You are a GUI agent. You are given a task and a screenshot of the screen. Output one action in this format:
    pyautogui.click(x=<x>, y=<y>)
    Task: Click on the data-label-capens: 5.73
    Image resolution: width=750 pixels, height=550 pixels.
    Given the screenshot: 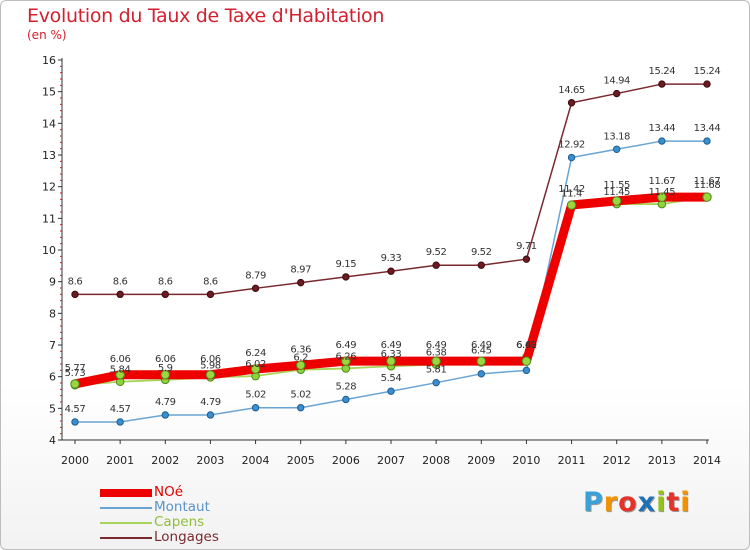 What is the action you would take?
    pyautogui.click(x=75, y=373)
    